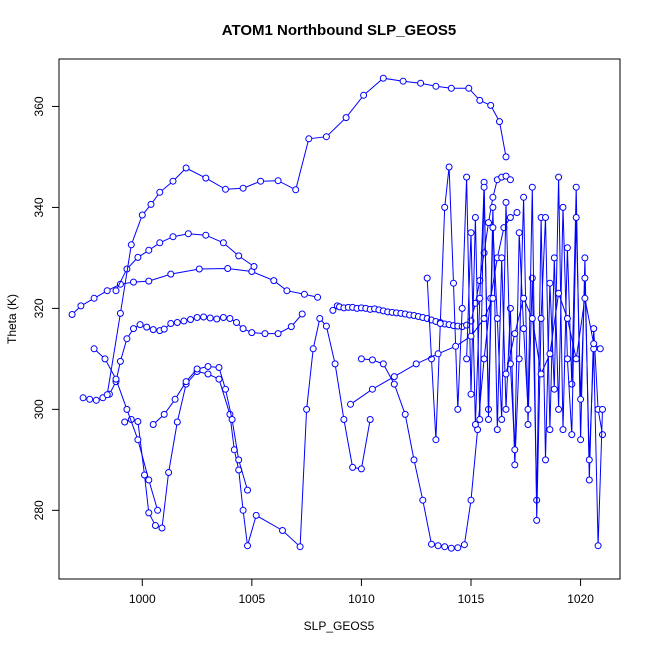 This screenshot has height=650, width=650. I want to click on y-axis: 280 300 320 340 360, so click(46, 308).